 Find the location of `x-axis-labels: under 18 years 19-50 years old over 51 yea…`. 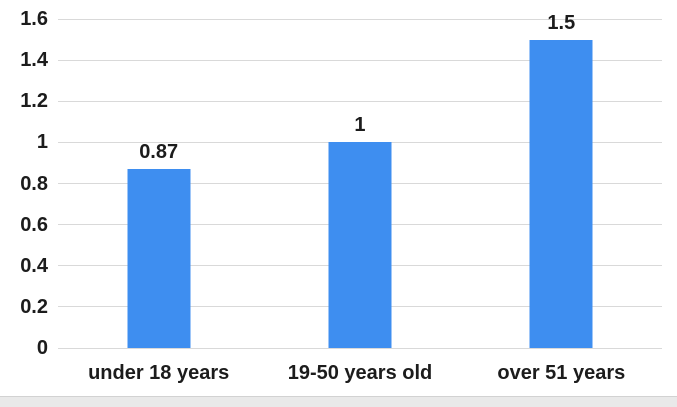

x-axis-labels: under 18 years 19-50 years old over 51 yea… is located at coordinates (360, 377).